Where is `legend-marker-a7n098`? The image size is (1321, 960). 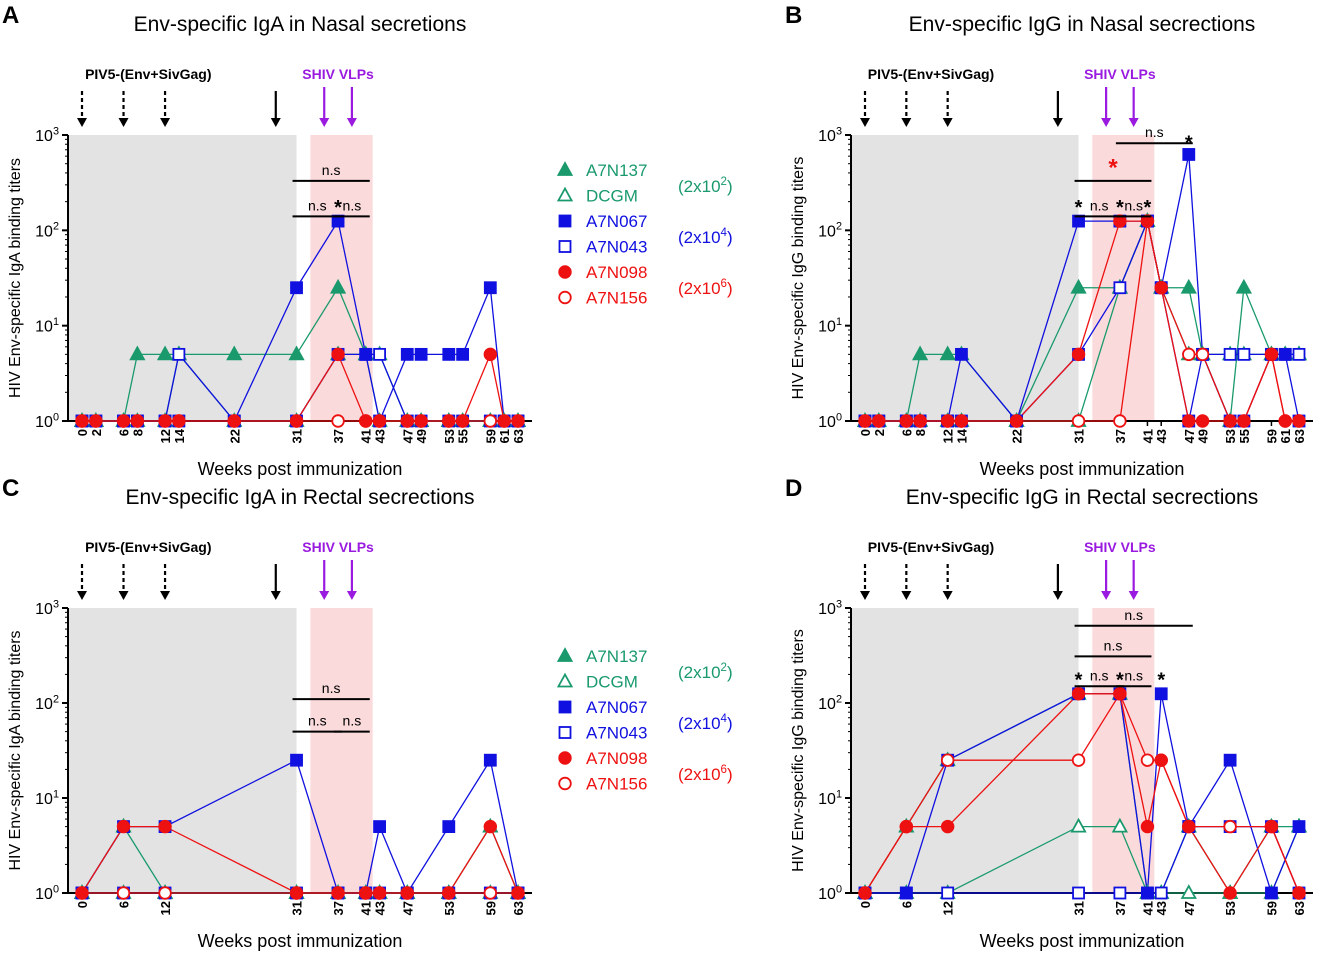 legend-marker-a7n098 is located at coordinates (565, 758).